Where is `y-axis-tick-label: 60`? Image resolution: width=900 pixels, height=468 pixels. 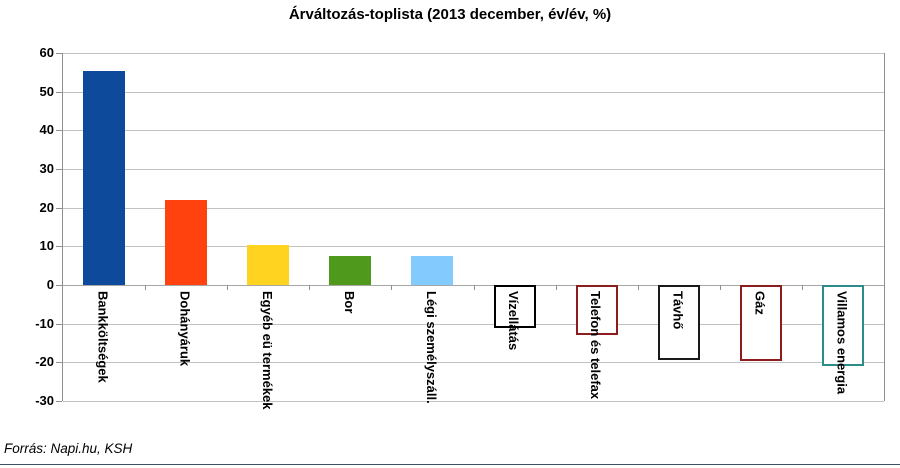 y-axis-tick-label: 60 is located at coordinates (46, 52).